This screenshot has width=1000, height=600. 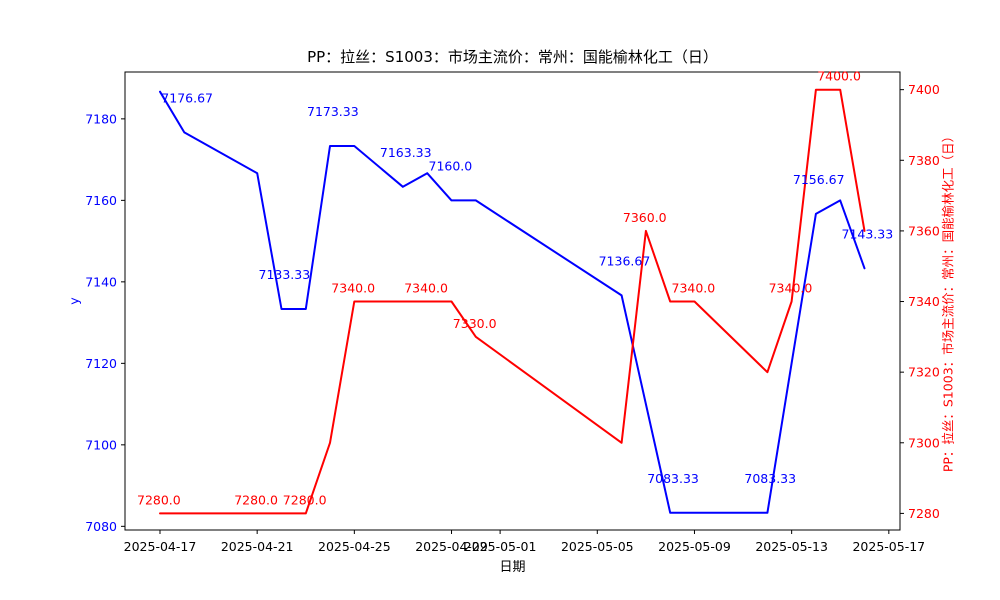 What do you see at coordinates (597, 546) in the screenshot?
I see `x-tick-label: 2025-05-05` at bounding box center [597, 546].